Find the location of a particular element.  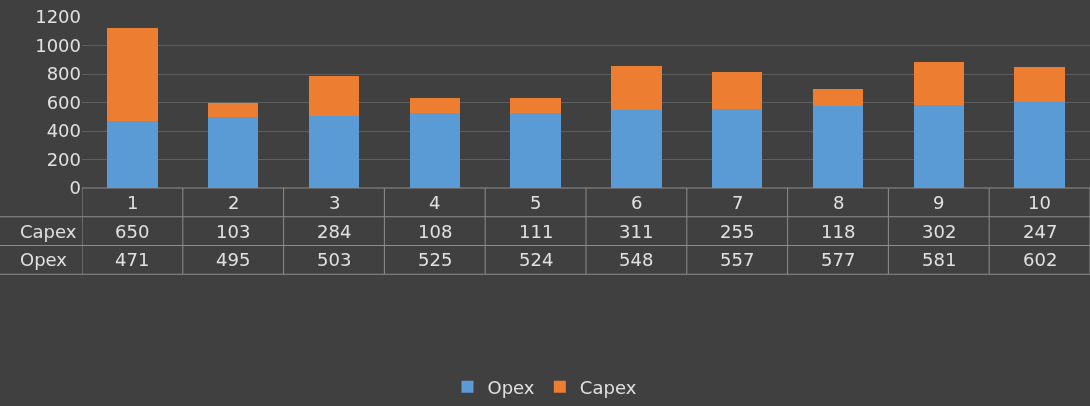

data-label: 602 is located at coordinates (1040, 259).